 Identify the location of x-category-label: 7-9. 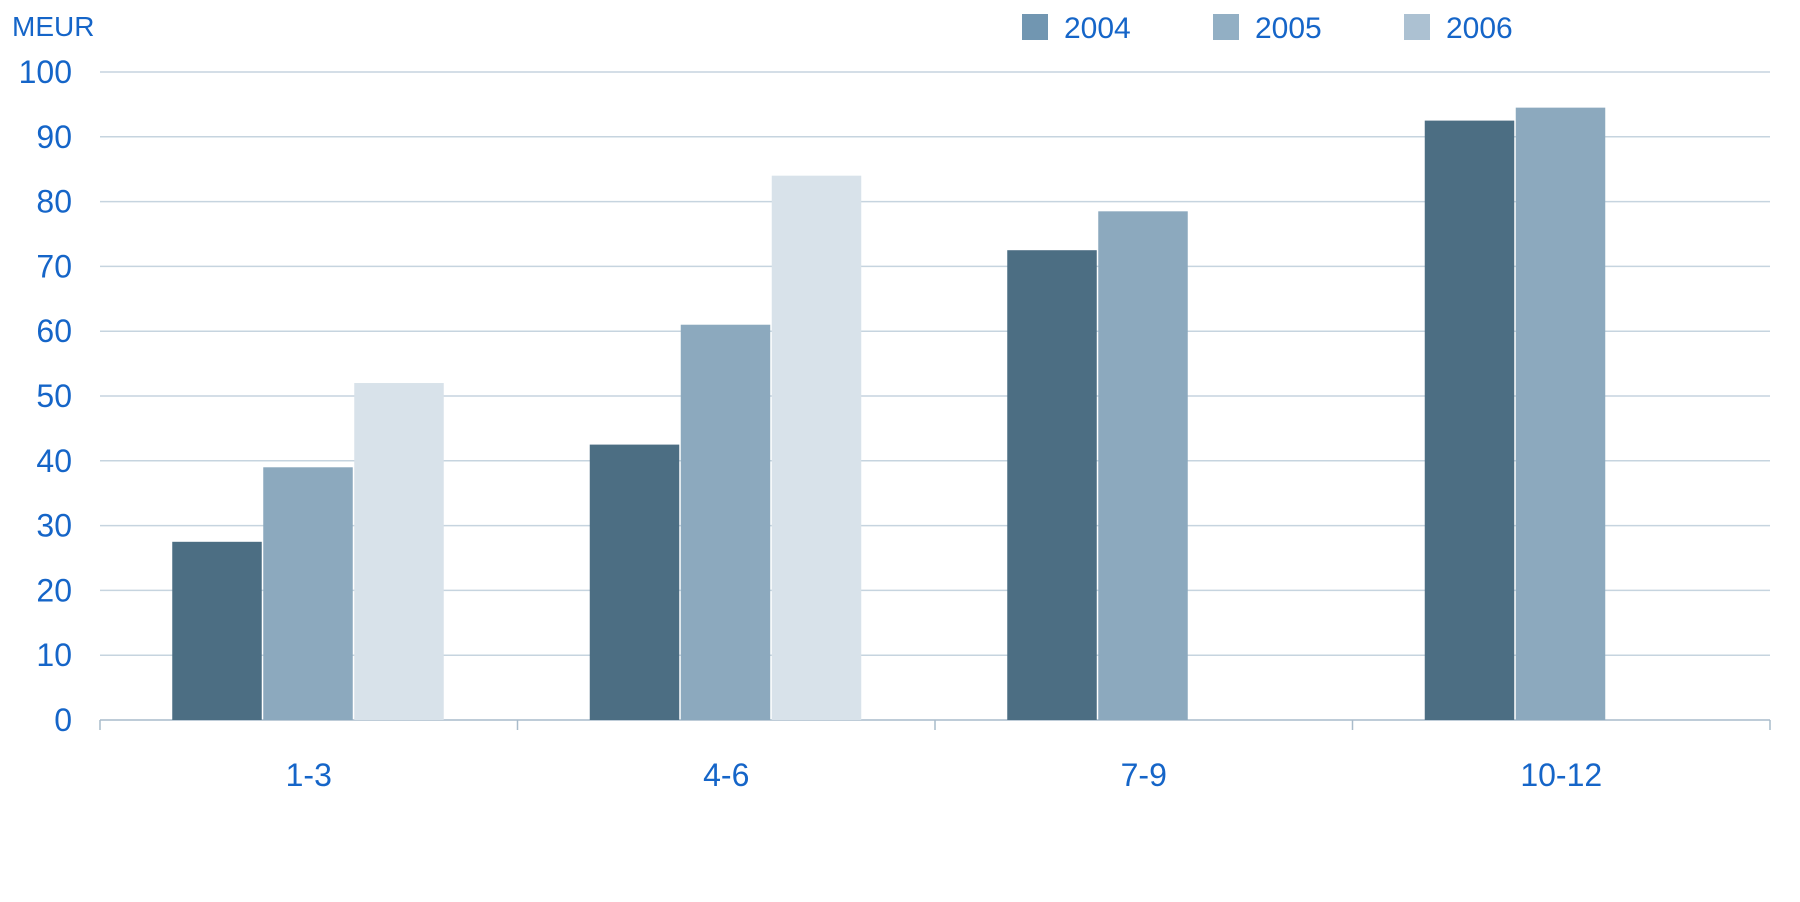
(1144, 775).